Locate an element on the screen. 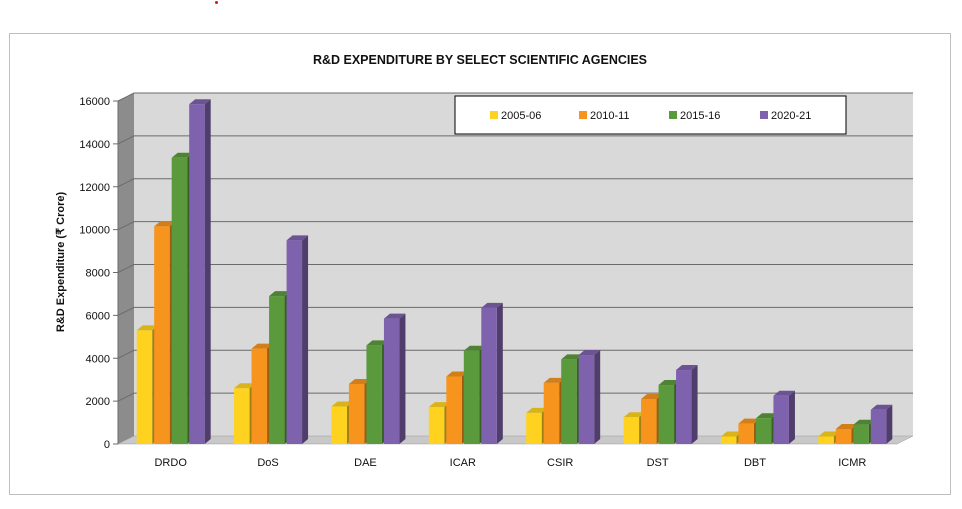 The width and height of the screenshot is (962, 509). y-tick-label: 4000 is located at coordinates (98, 359).